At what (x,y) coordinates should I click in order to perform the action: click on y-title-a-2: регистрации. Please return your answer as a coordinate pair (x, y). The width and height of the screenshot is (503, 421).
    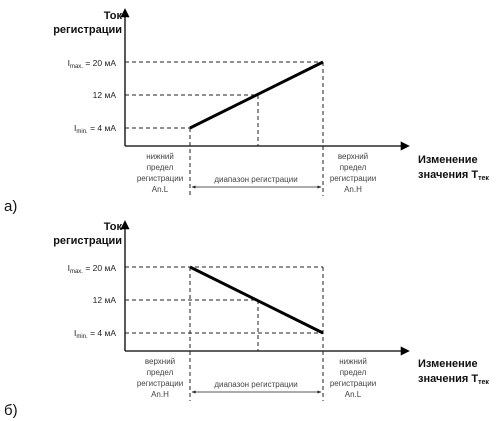
    Looking at the image, I should click on (87, 30).